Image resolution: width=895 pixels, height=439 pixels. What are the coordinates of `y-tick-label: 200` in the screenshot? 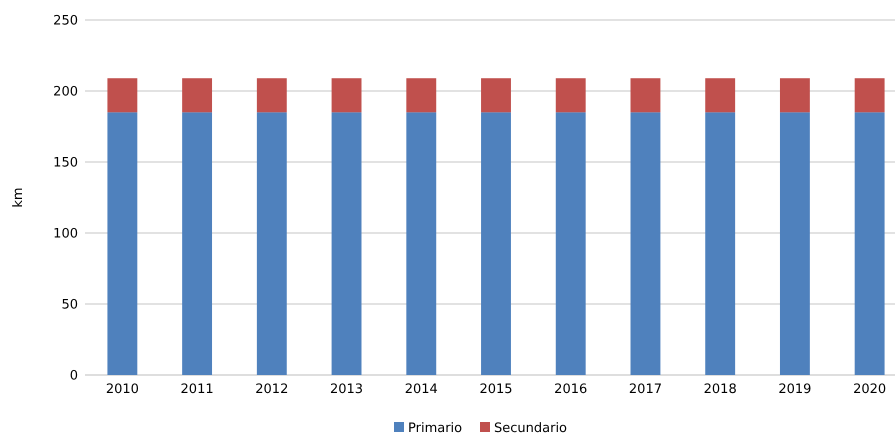 It's located at (65, 92).